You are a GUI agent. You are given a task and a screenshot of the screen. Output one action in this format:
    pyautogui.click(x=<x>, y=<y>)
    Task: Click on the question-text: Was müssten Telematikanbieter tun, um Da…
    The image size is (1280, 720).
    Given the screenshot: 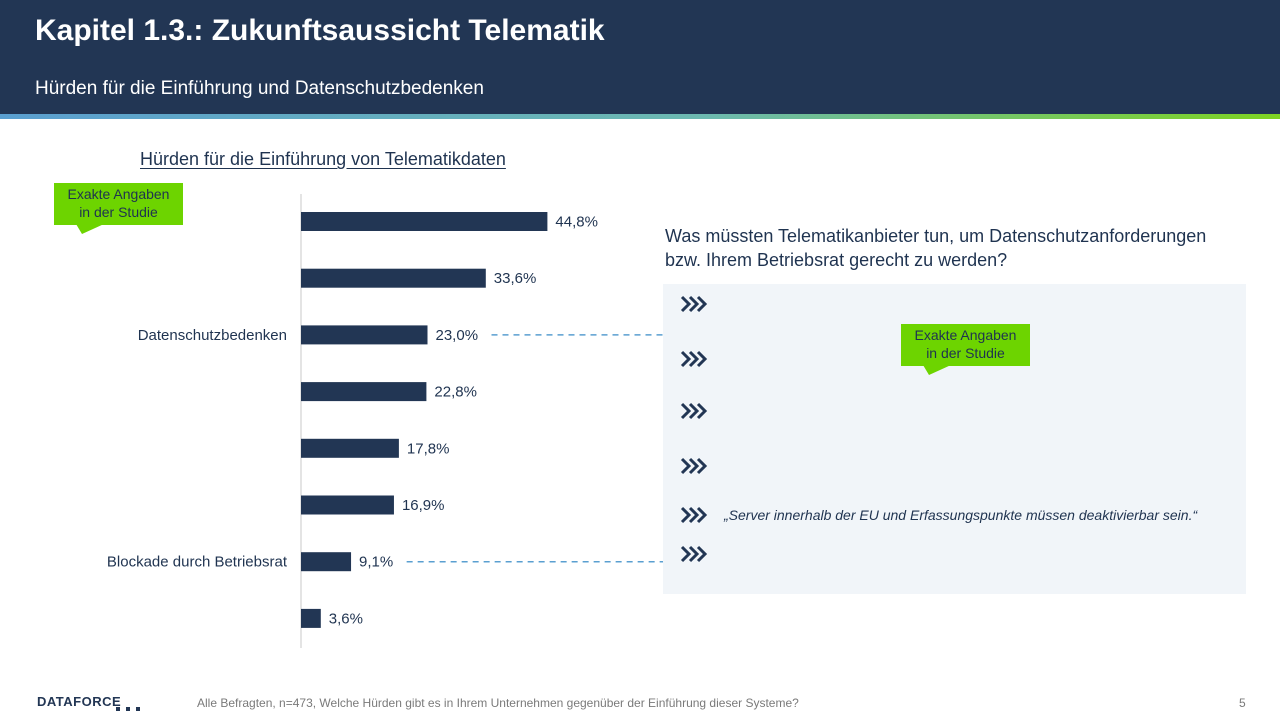 What is the action you would take?
    pyautogui.click(x=936, y=248)
    